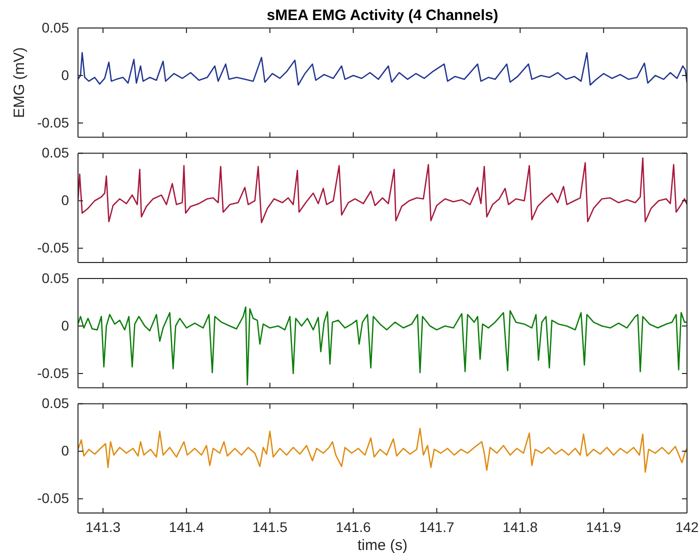 The image size is (700, 553). Describe the element at coordinates (604, 526) in the screenshot. I see `x-tick-label: 141.9` at that location.